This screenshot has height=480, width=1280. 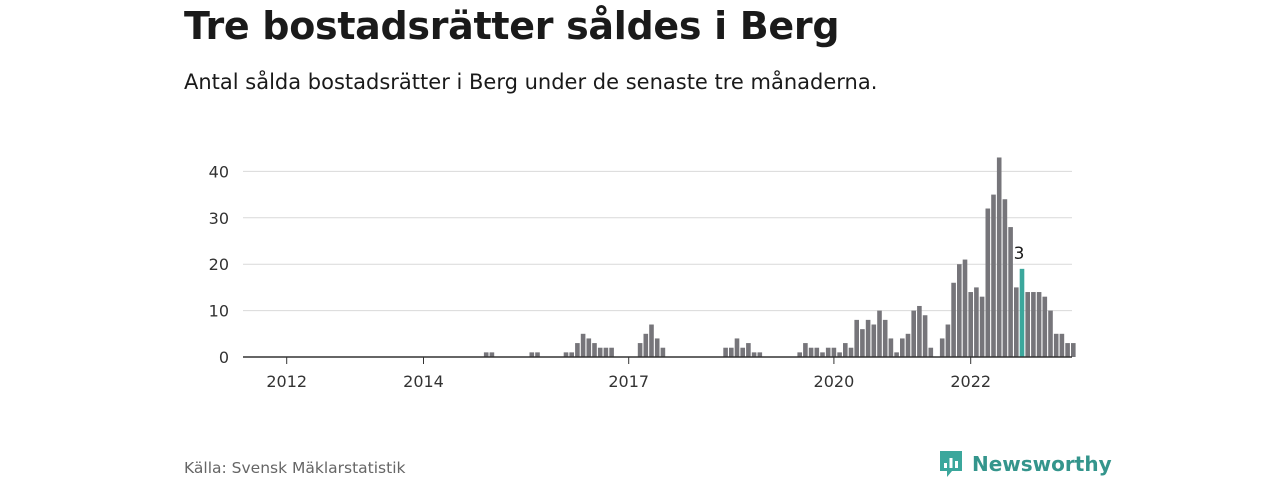 What do you see at coordinates (219, 218) in the screenshot?
I see `y-tick-label: 30` at bounding box center [219, 218].